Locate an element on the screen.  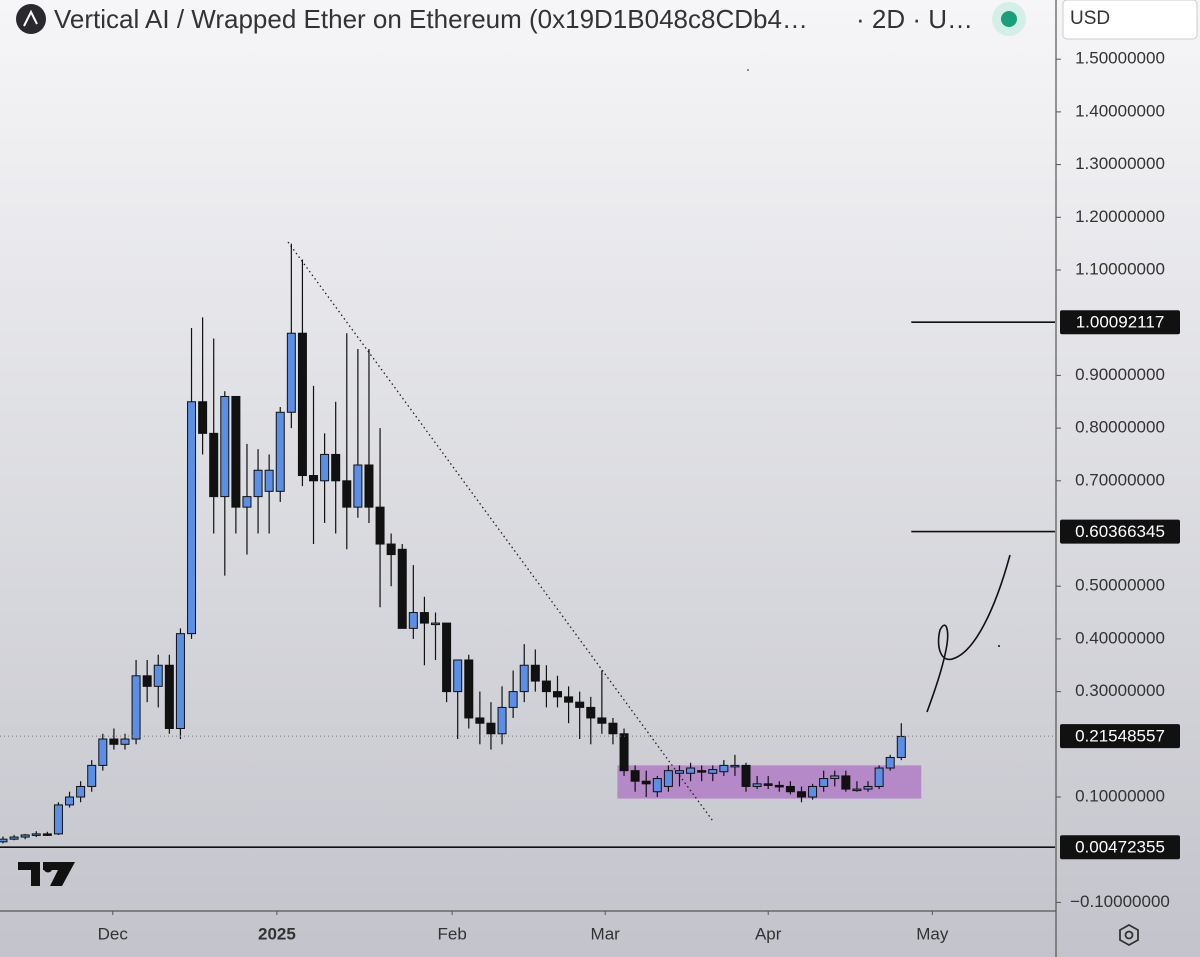
settings-icon is located at coordinates (1129, 935).